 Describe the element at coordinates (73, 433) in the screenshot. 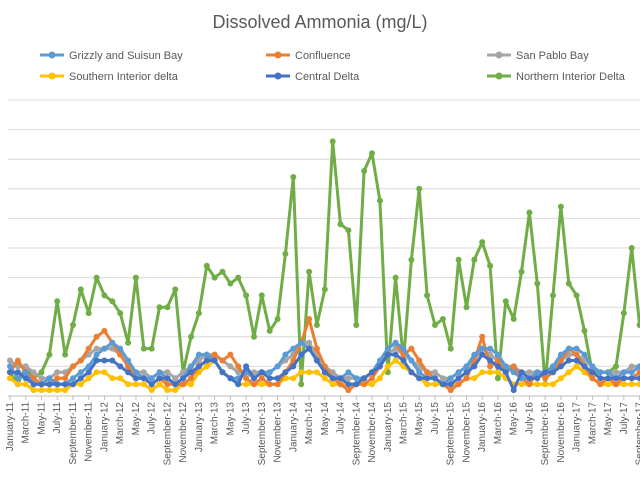

I see `x-tick-label: September-11` at that location.